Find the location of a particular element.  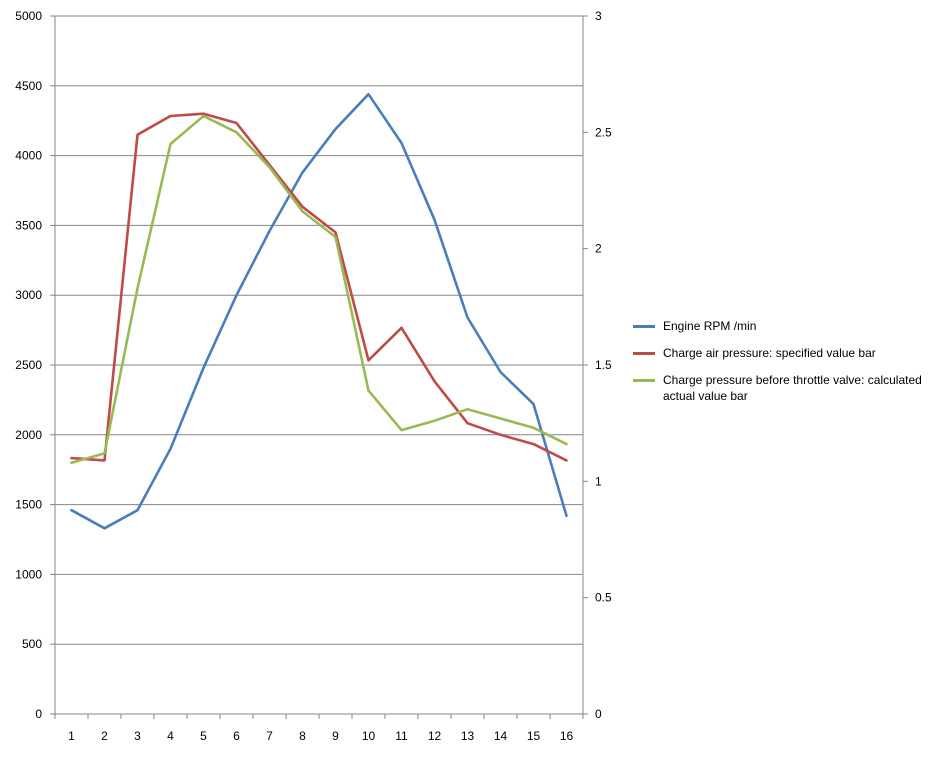

x-tick-label: 4 is located at coordinates (170, 736).